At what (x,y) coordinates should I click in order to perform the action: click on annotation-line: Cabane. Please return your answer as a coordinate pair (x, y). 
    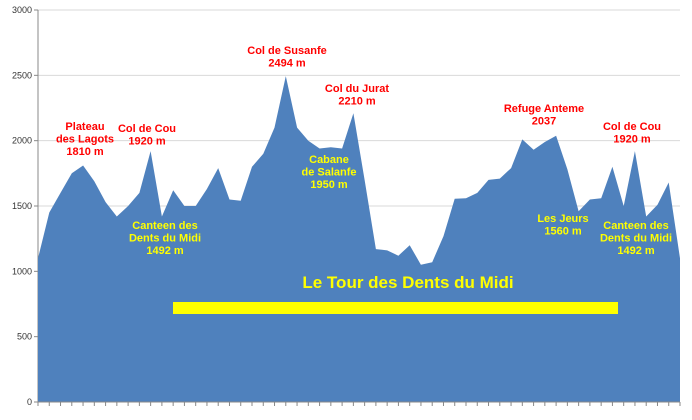
    Looking at the image, I should click on (329, 160).